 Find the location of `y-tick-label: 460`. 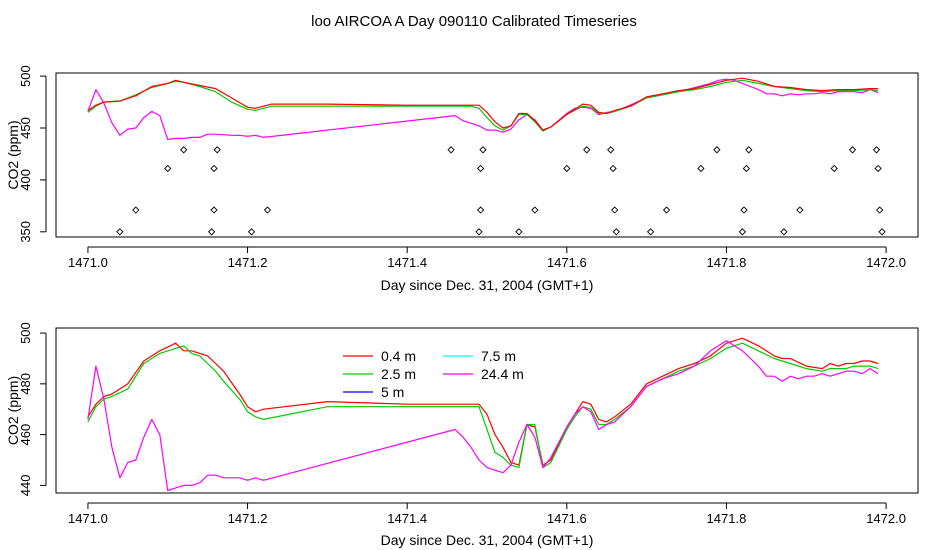

y-tick-label: 460 is located at coordinates (25, 435).